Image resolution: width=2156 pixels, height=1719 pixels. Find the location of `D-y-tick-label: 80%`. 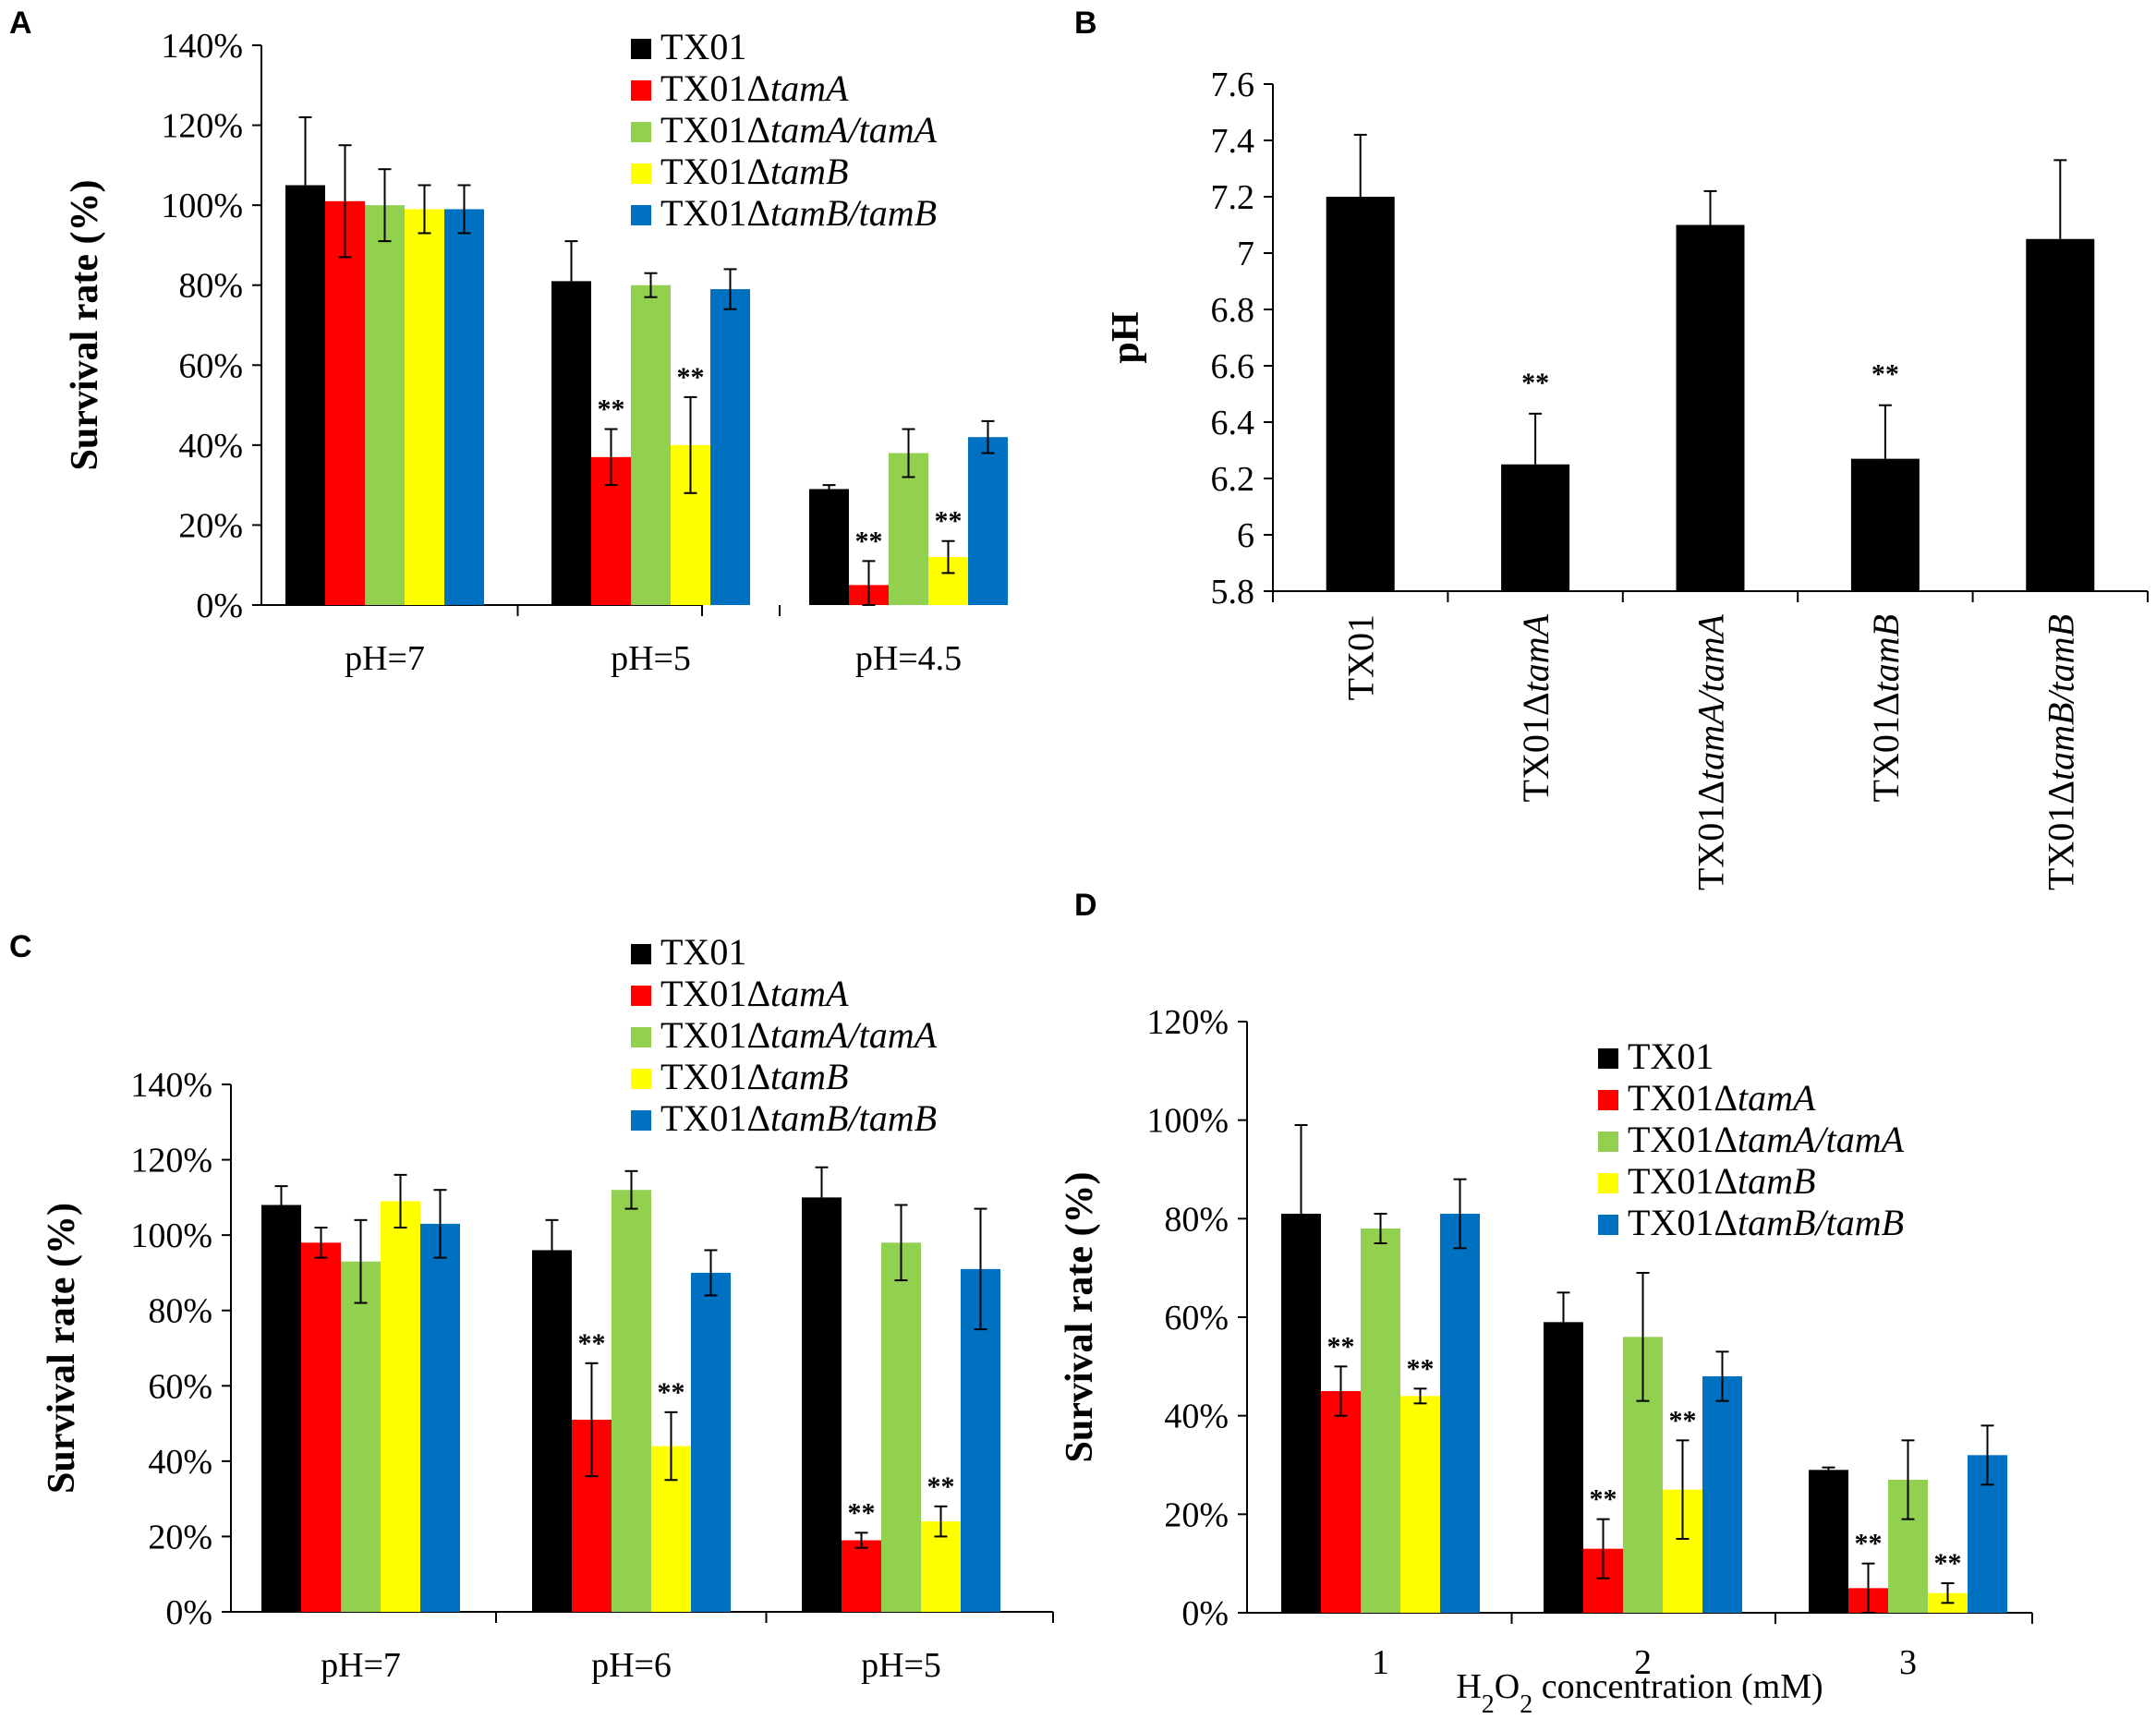

D-y-tick-label: 80% is located at coordinates (1196, 1219).